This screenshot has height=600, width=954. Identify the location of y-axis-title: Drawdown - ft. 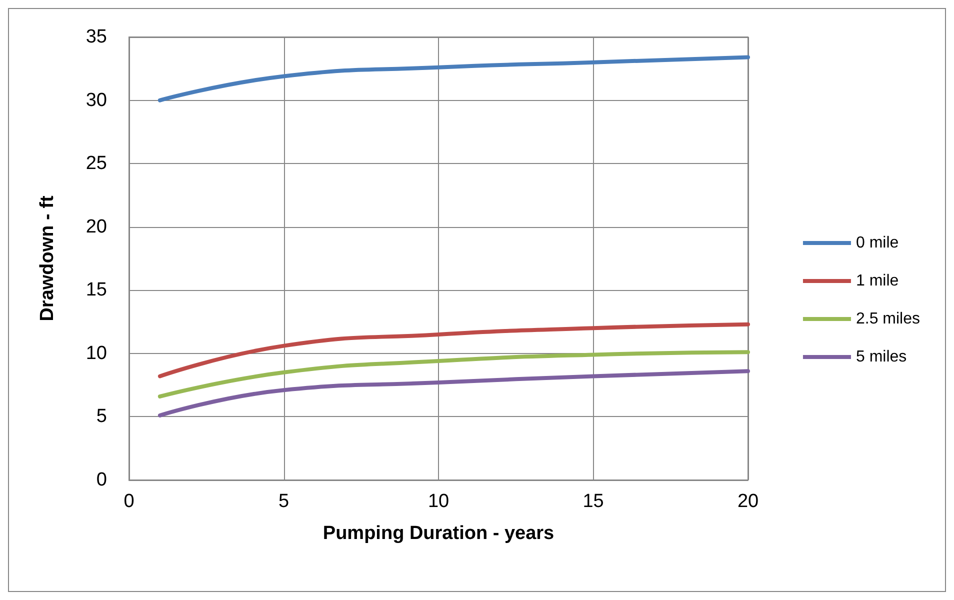
(47, 258).